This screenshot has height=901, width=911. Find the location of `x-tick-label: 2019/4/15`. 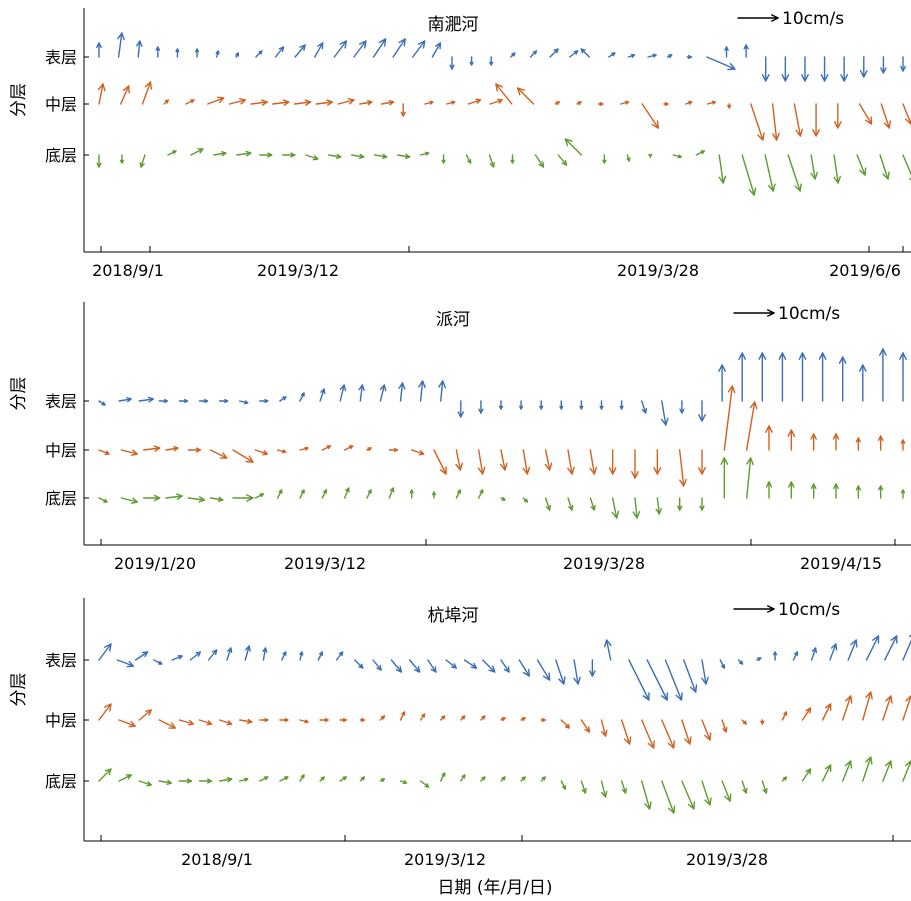

x-tick-label: 2019/4/15 is located at coordinates (841, 563).